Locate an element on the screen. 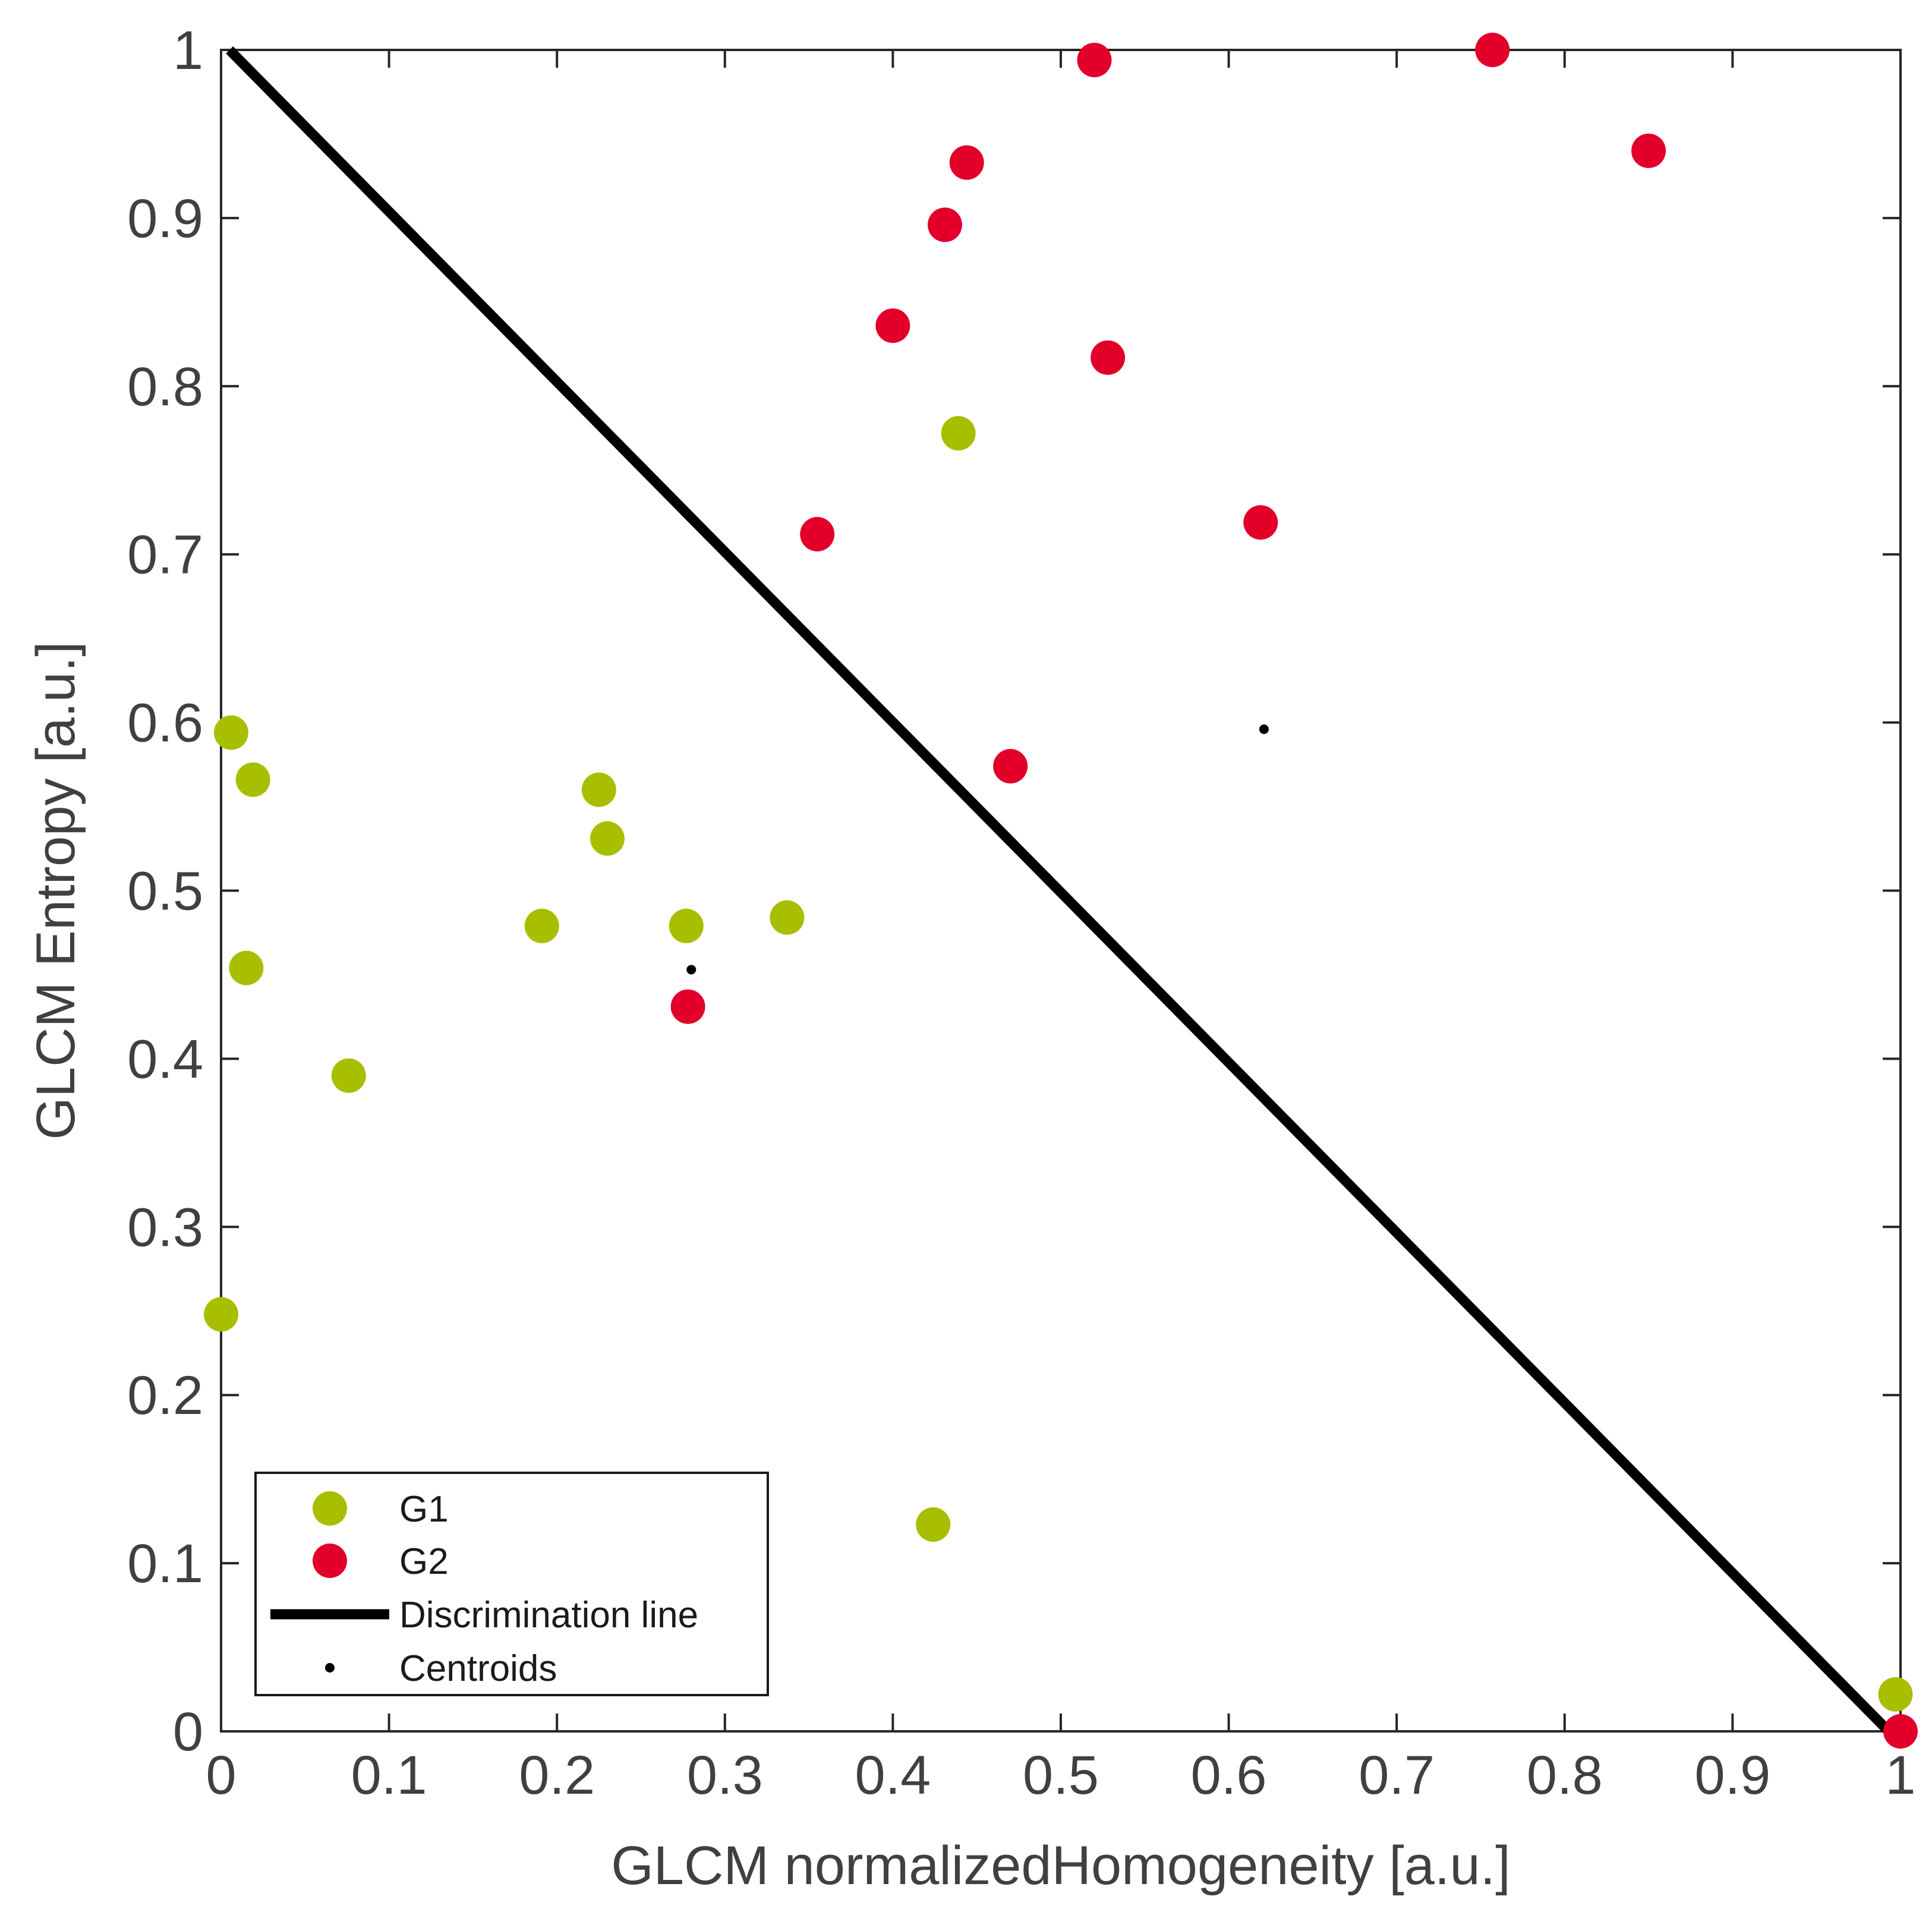 This screenshot has width=1932, height=1915. y-tick-label: 0.9 is located at coordinates (165, 218).